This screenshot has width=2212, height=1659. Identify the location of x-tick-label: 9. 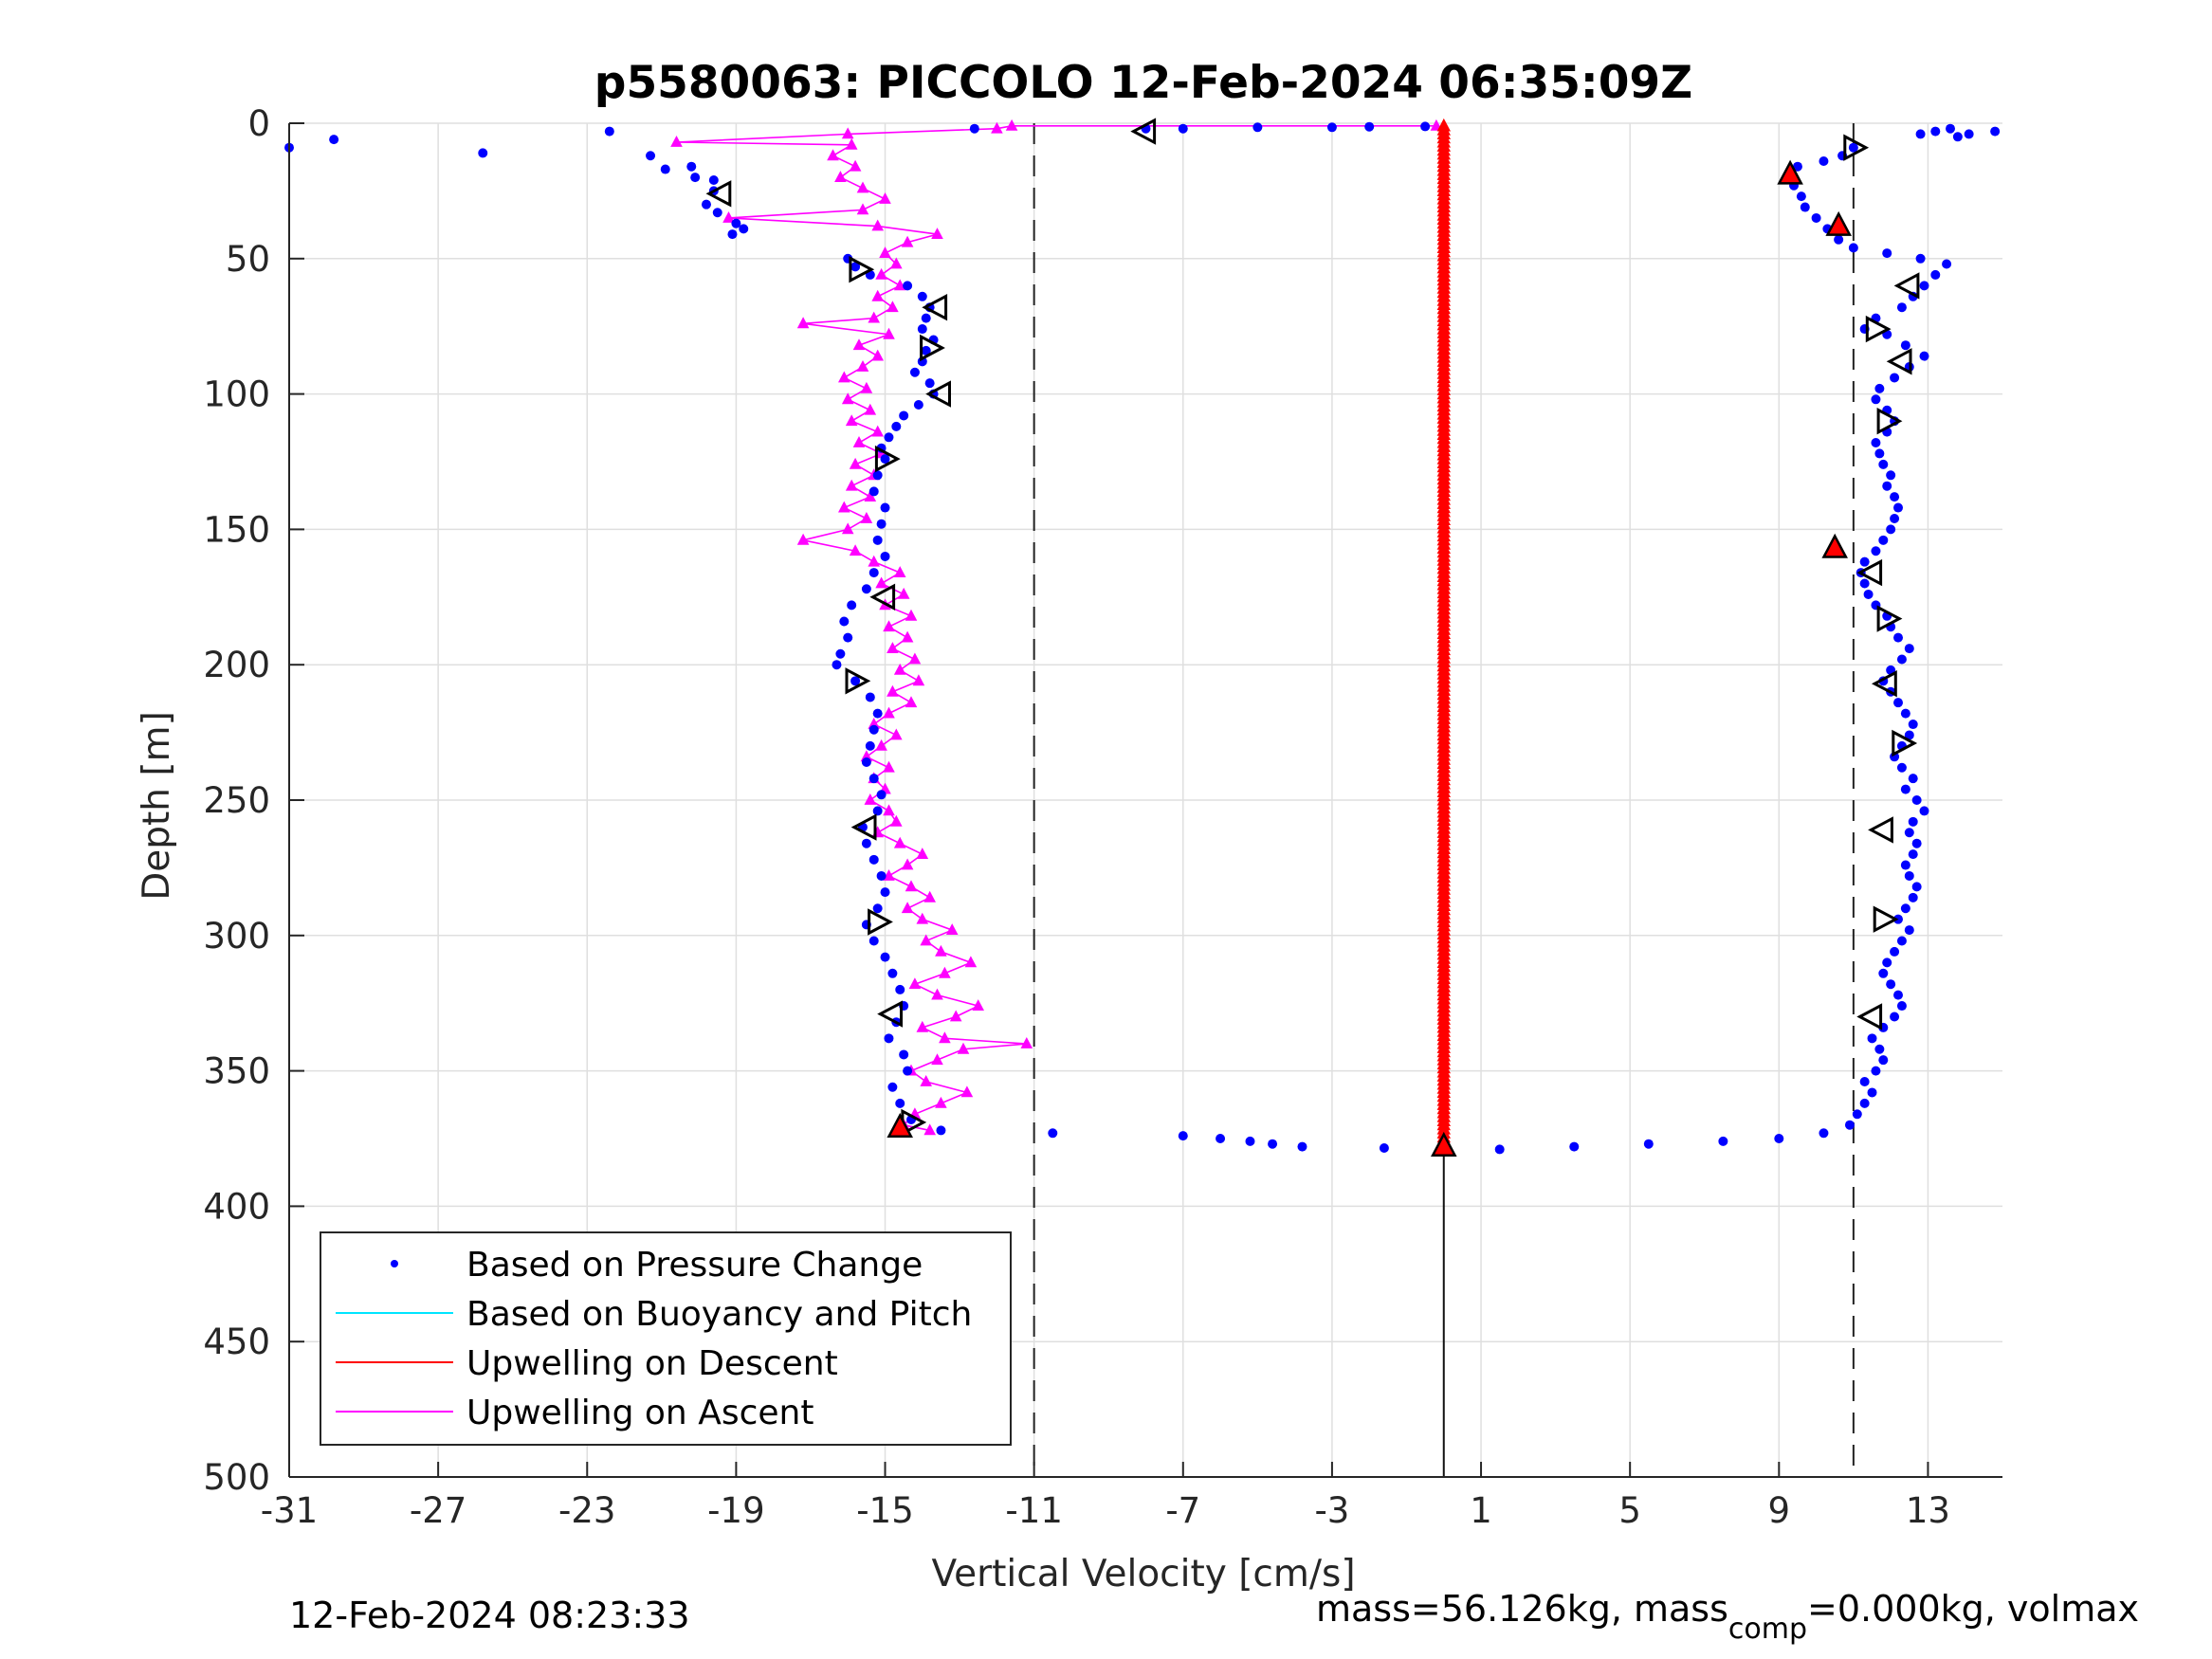
(1779, 1510).